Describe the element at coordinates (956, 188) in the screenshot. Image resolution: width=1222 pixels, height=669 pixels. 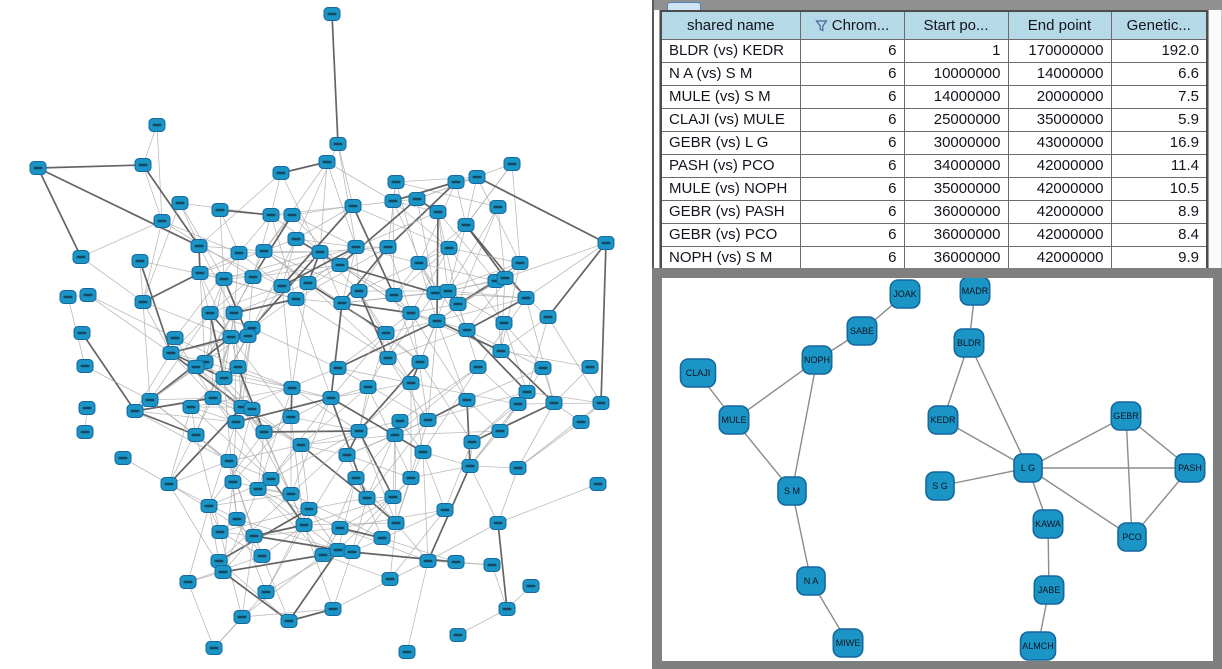
I see `table-cell: 35000000` at that location.